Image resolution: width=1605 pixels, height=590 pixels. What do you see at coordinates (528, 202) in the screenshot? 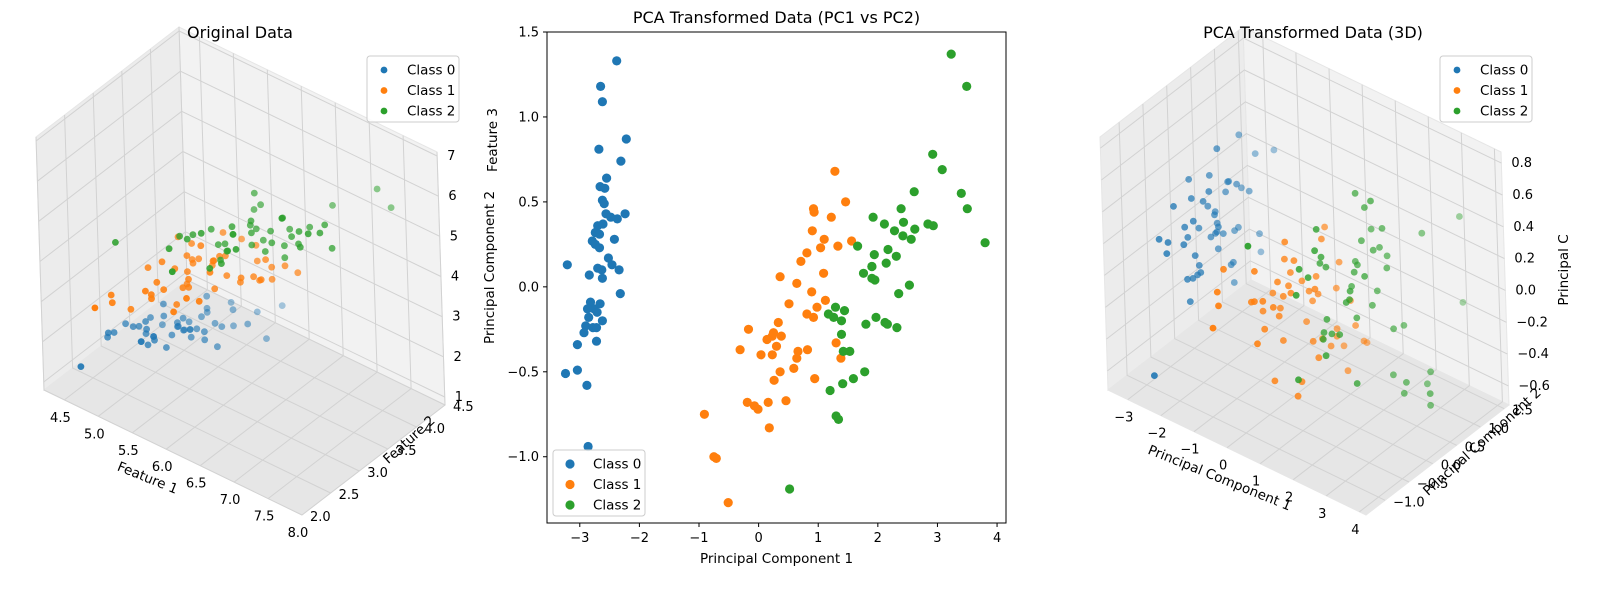
I see `y-tick-label: 0.5` at bounding box center [528, 202].